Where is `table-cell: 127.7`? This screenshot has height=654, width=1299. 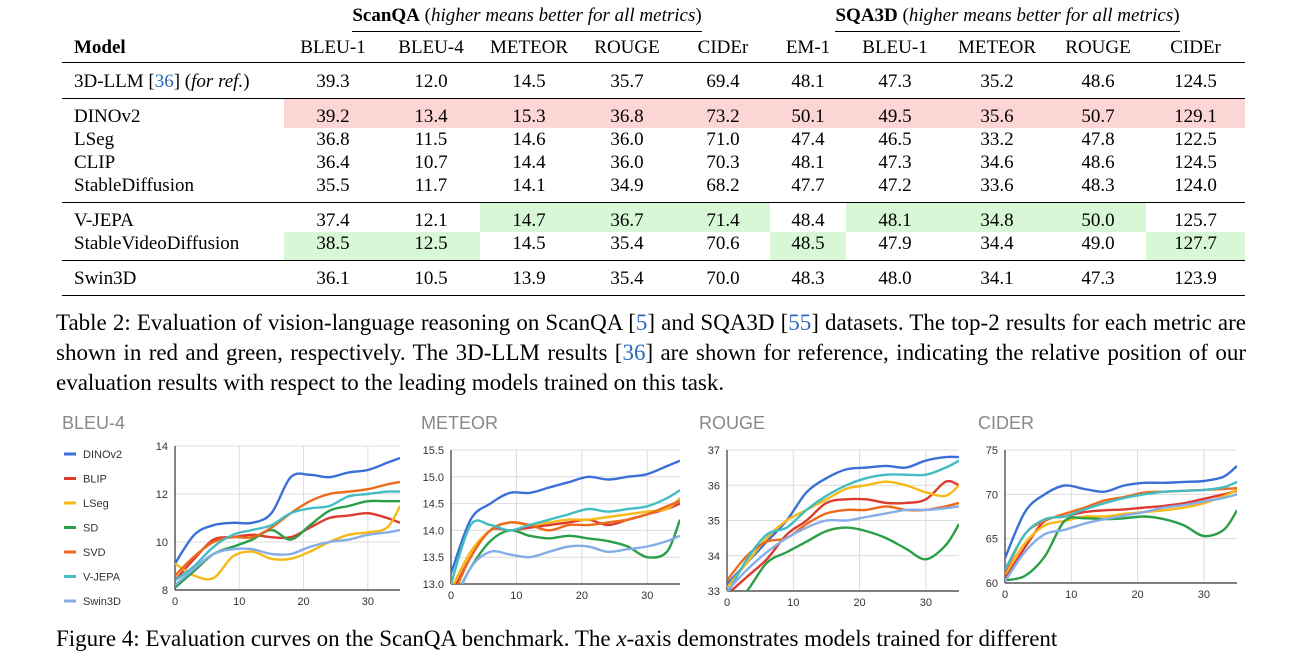
table-cell: 127.7 is located at coordinates (1196, 246).